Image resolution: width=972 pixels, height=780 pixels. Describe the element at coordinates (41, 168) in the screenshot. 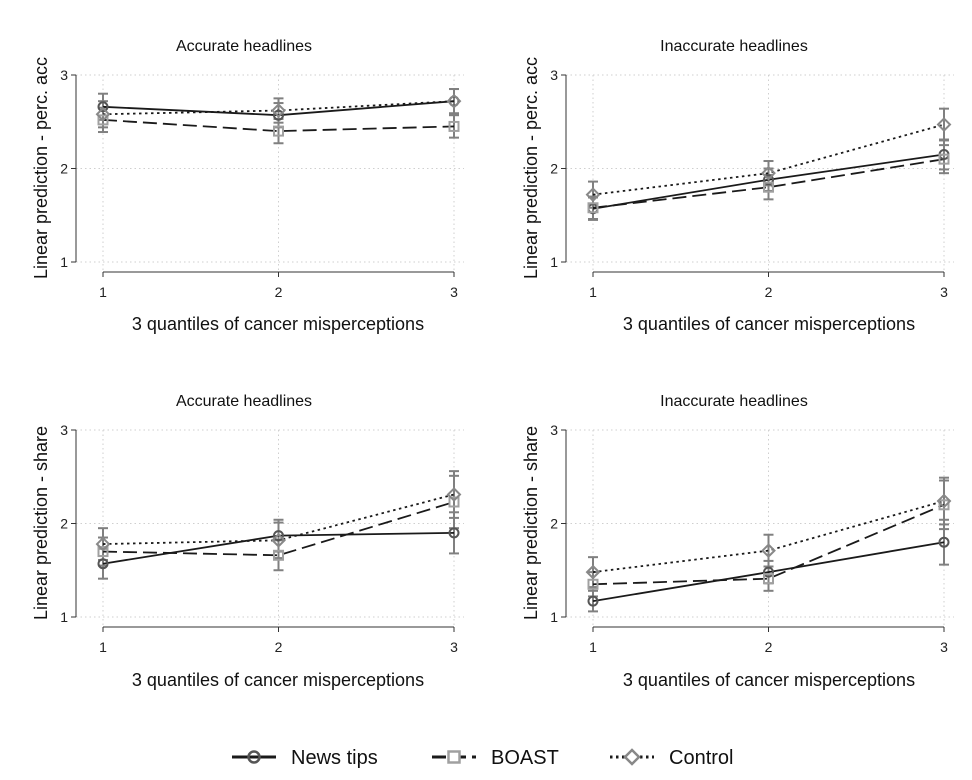

I see `panel-1-ylabel: Linear prediction - perc. acc` at that location.